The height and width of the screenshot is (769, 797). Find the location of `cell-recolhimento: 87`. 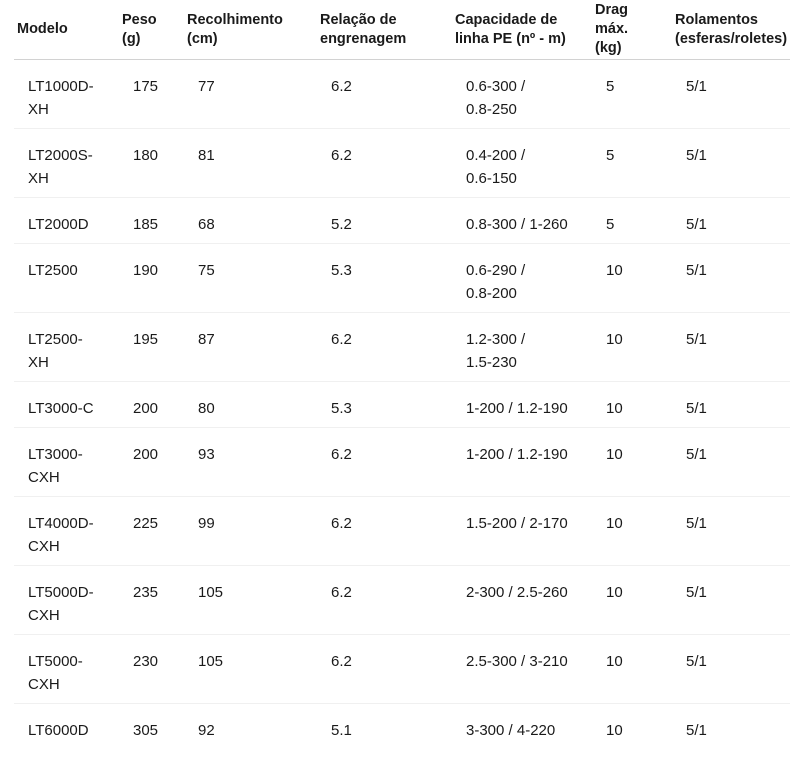

cell-recolhimento: 87 is located at coordinates (250, 347).